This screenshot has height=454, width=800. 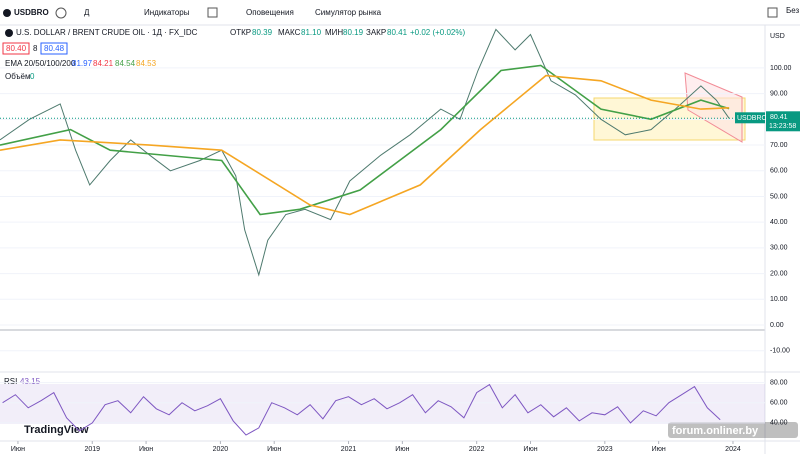 I want to click on symbol-tag-box, so click(x=750, y=118).